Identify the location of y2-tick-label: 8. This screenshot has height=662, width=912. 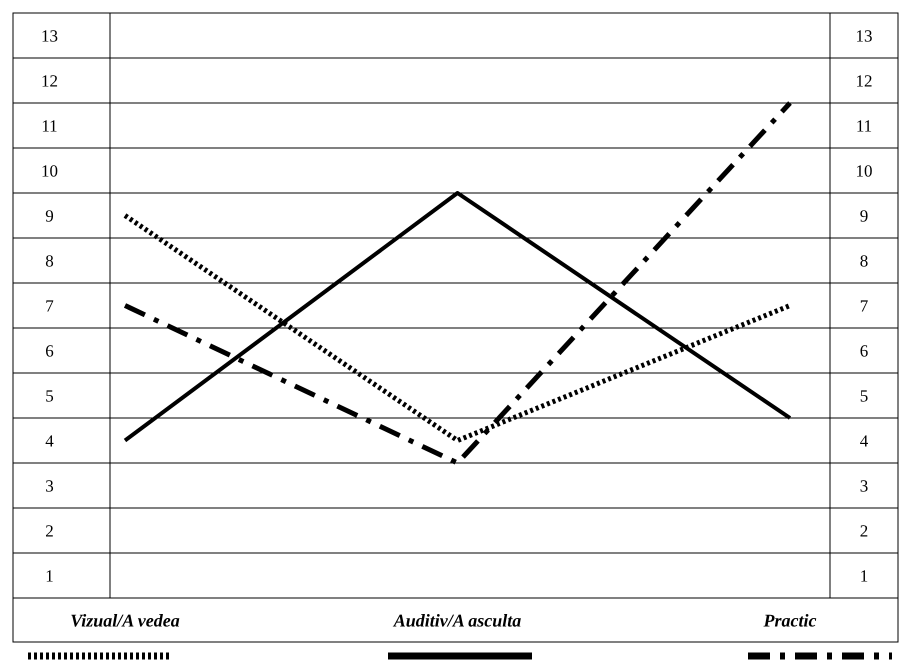
(864, 260).